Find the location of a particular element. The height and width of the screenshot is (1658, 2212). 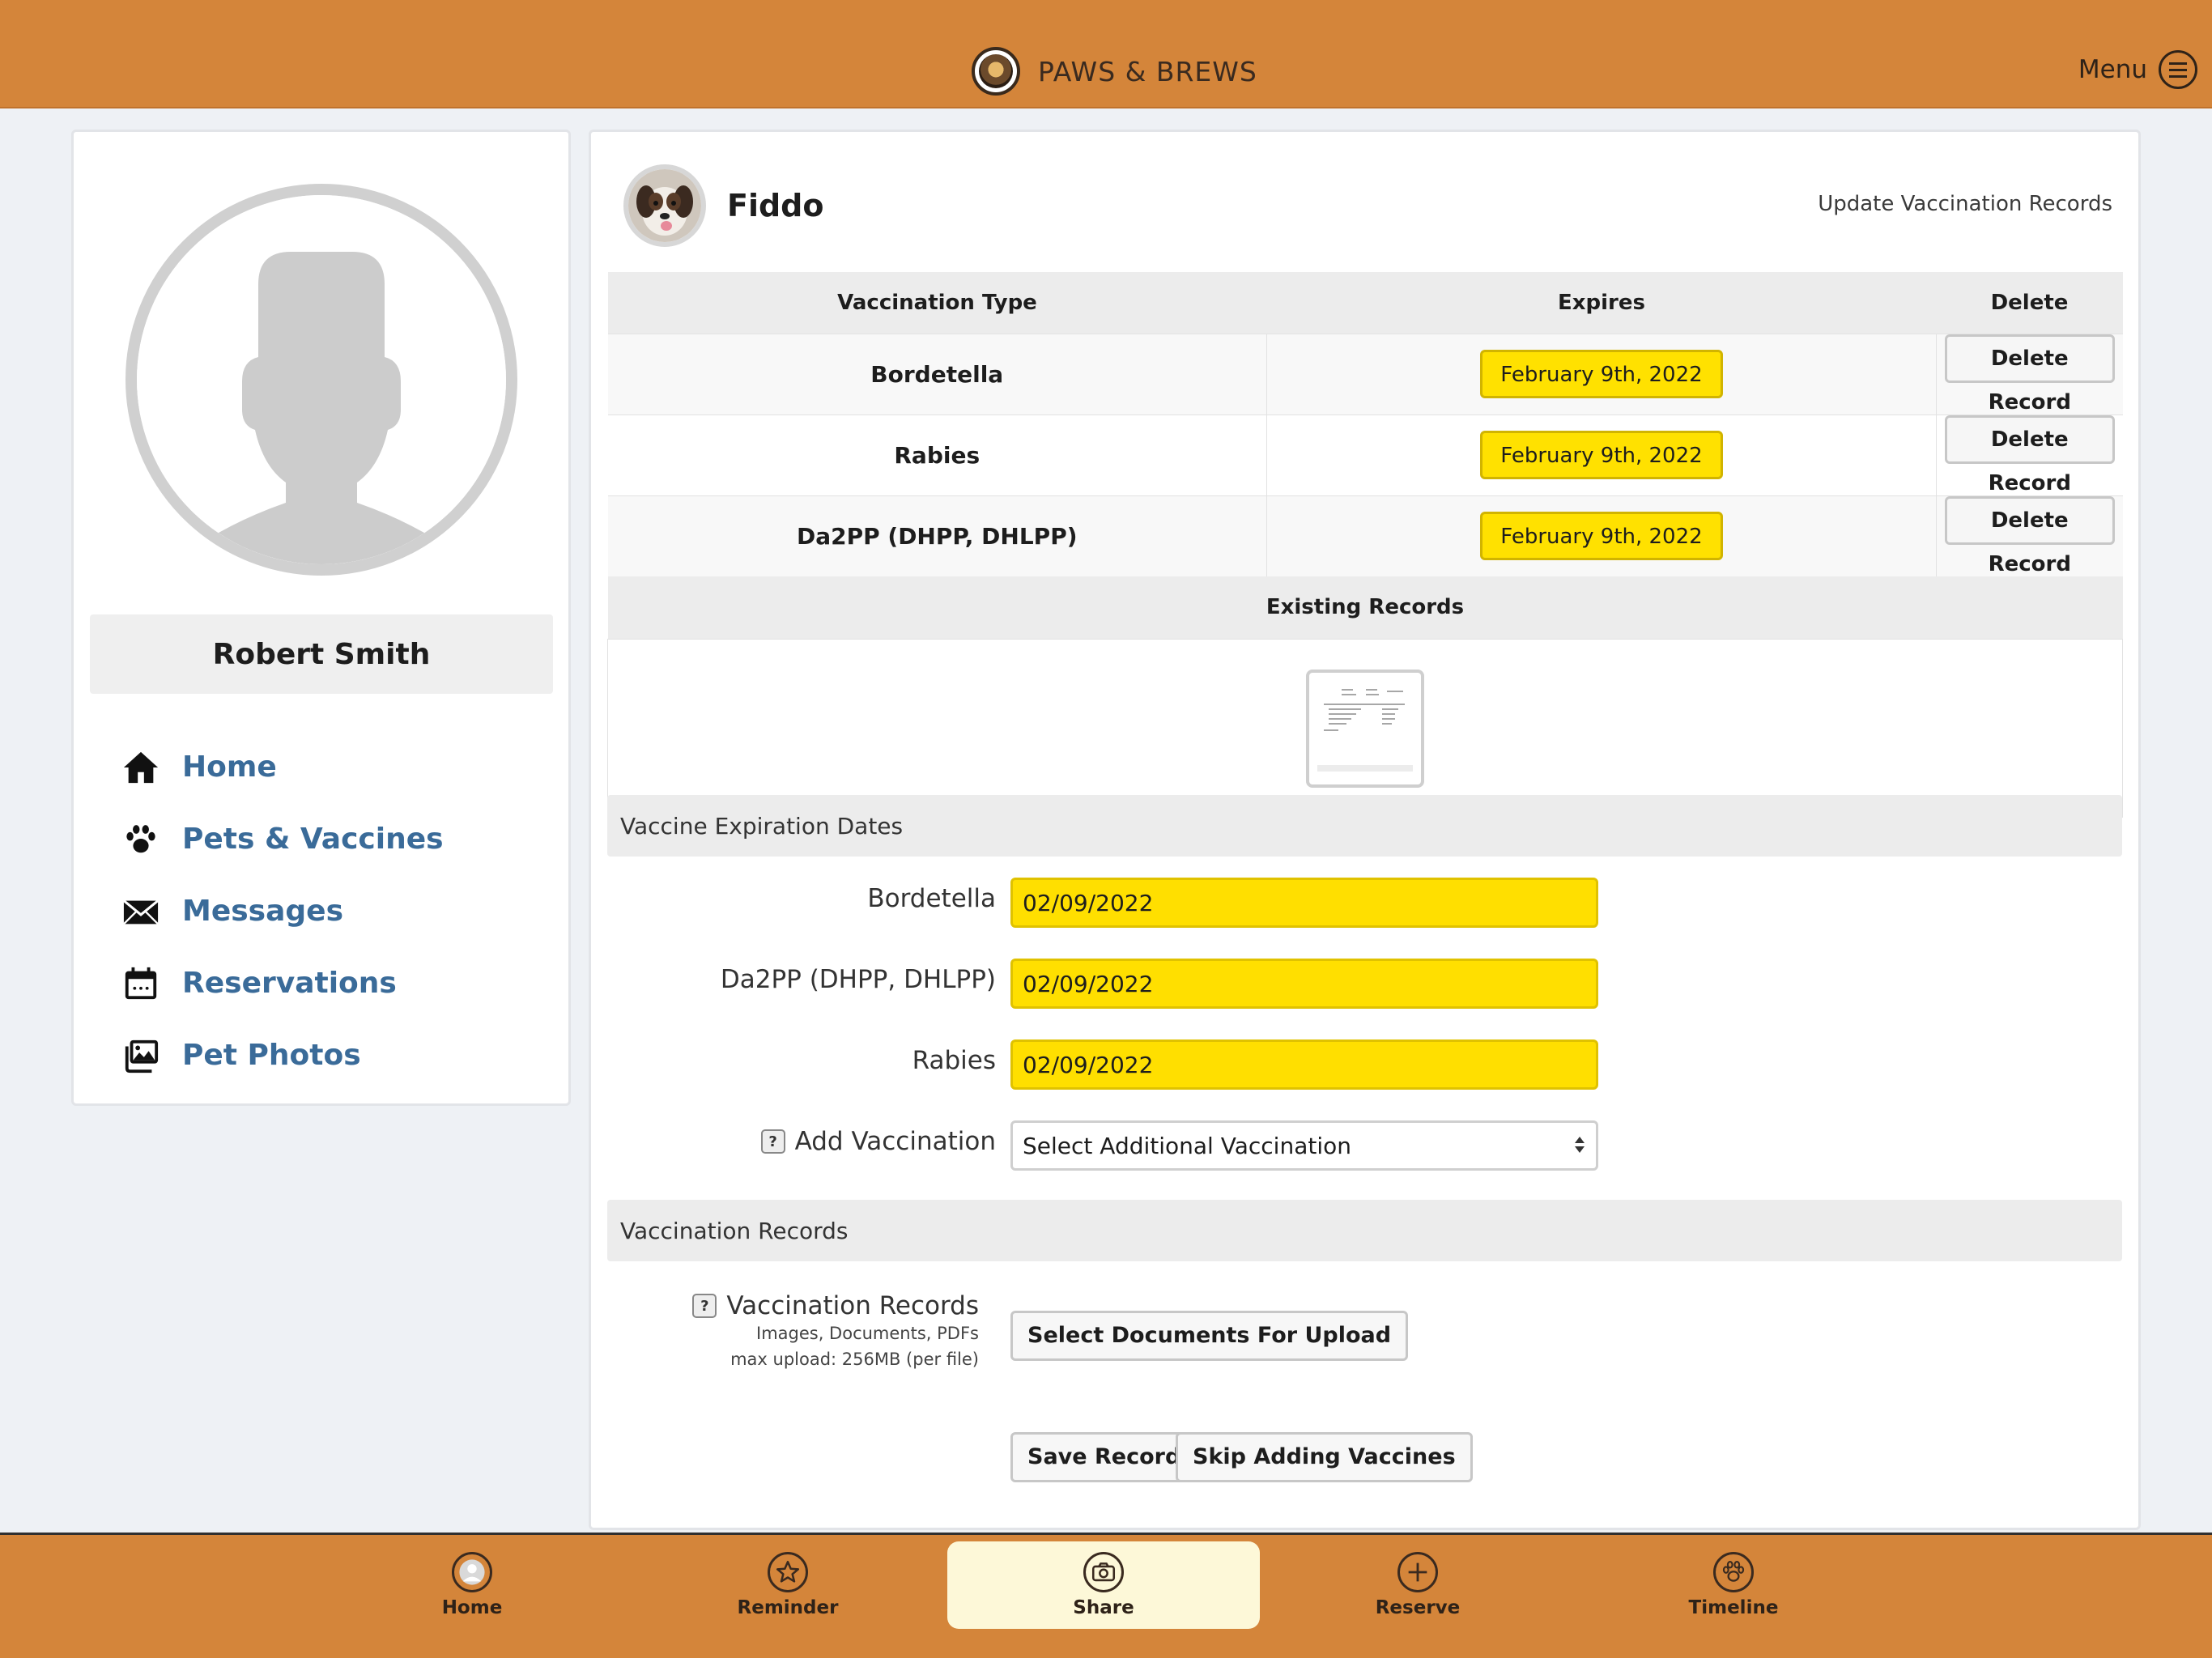

tab-label: Reminder is located at coordinates (788, 1607).